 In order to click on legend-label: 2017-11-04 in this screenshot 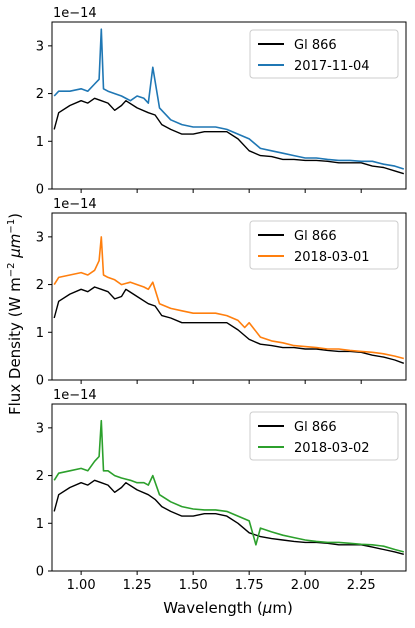, I will do `click(332, 66)`.